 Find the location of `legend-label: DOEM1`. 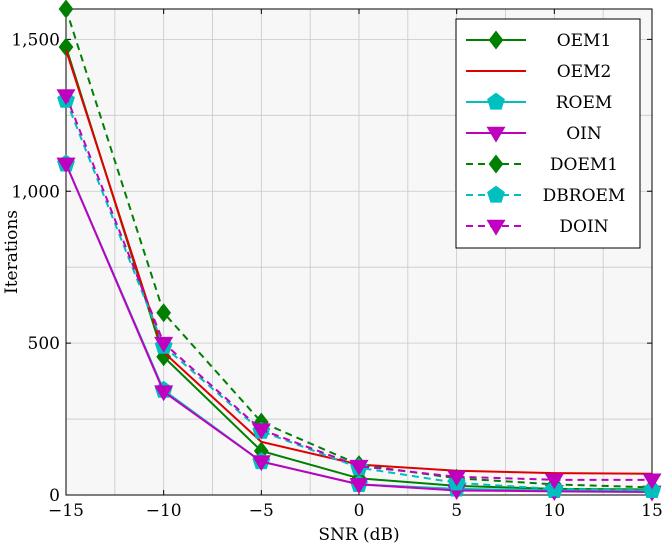

legend-label: DOEM1 is located at coordinates (584, 165).